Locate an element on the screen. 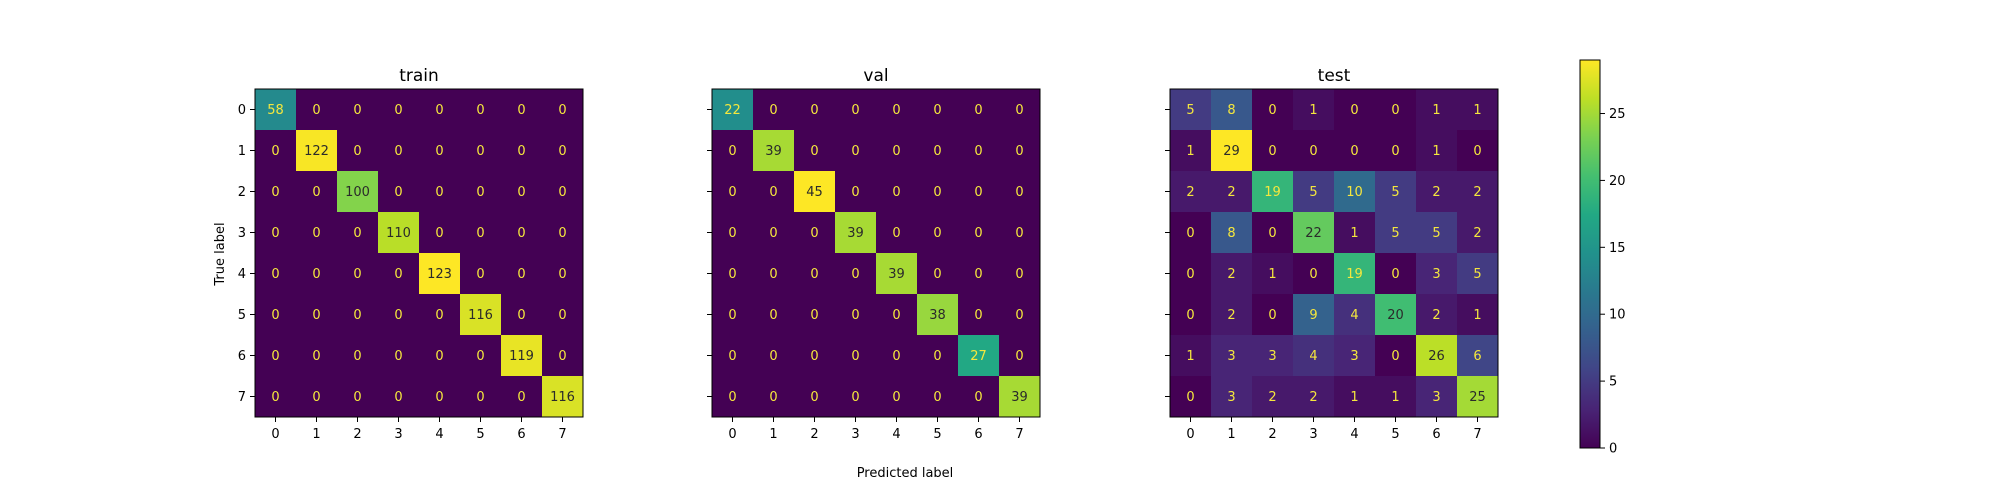  cell-value-label: 3 is located at coordinates (1436, 397).